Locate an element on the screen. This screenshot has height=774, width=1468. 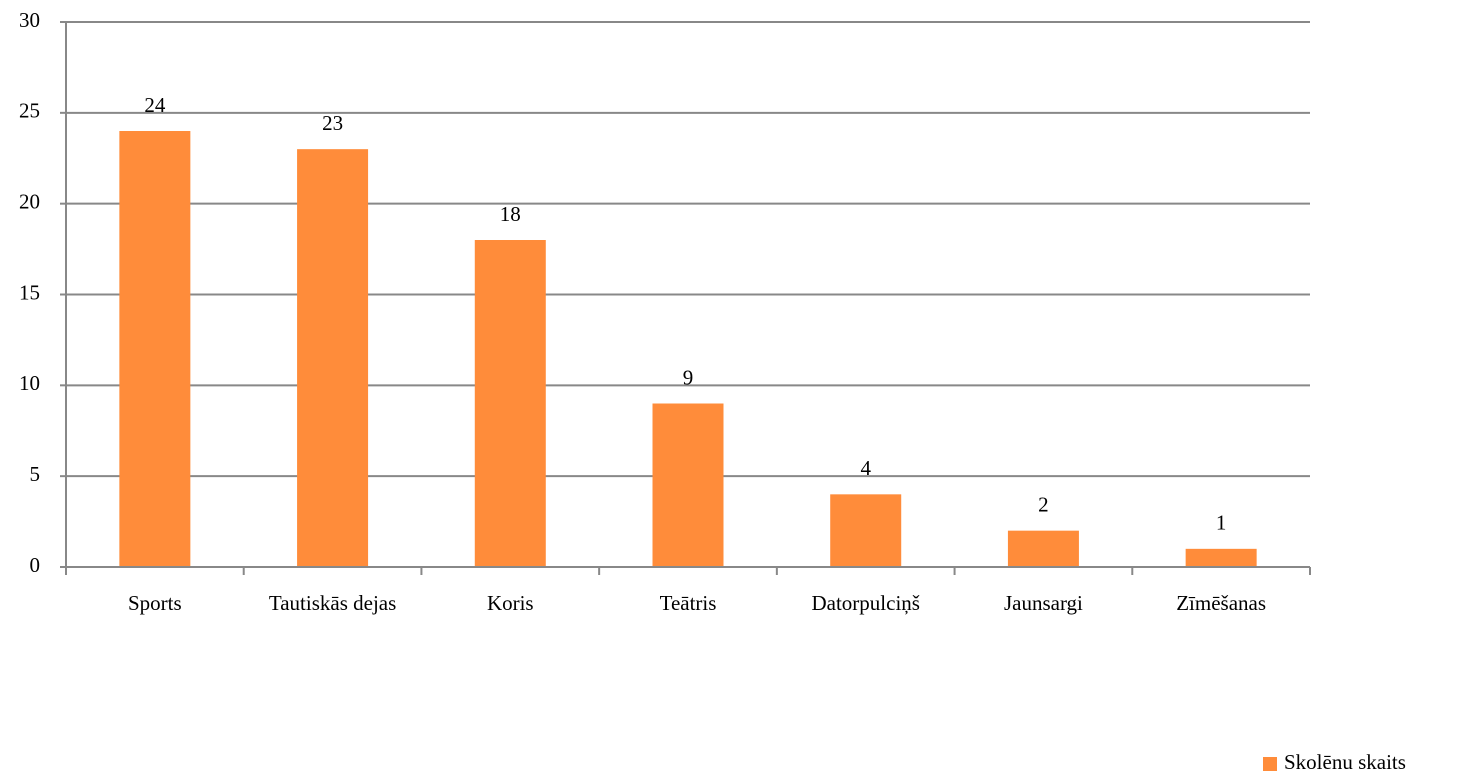
x-tick-label: Tautiskās dejas is located at coordinates (332, 603).